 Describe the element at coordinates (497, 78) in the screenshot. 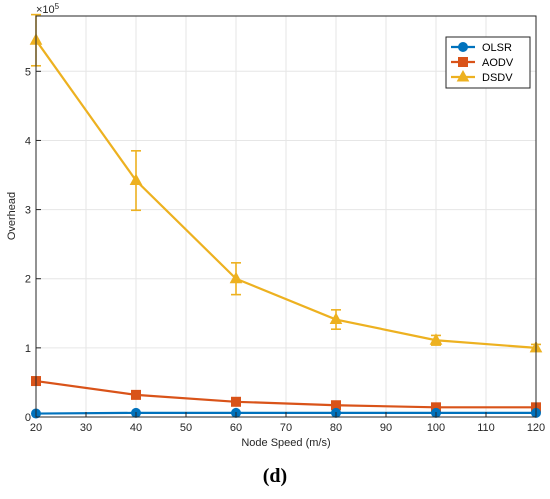

I see `dsdv-legend-label: DSDV` at that location.